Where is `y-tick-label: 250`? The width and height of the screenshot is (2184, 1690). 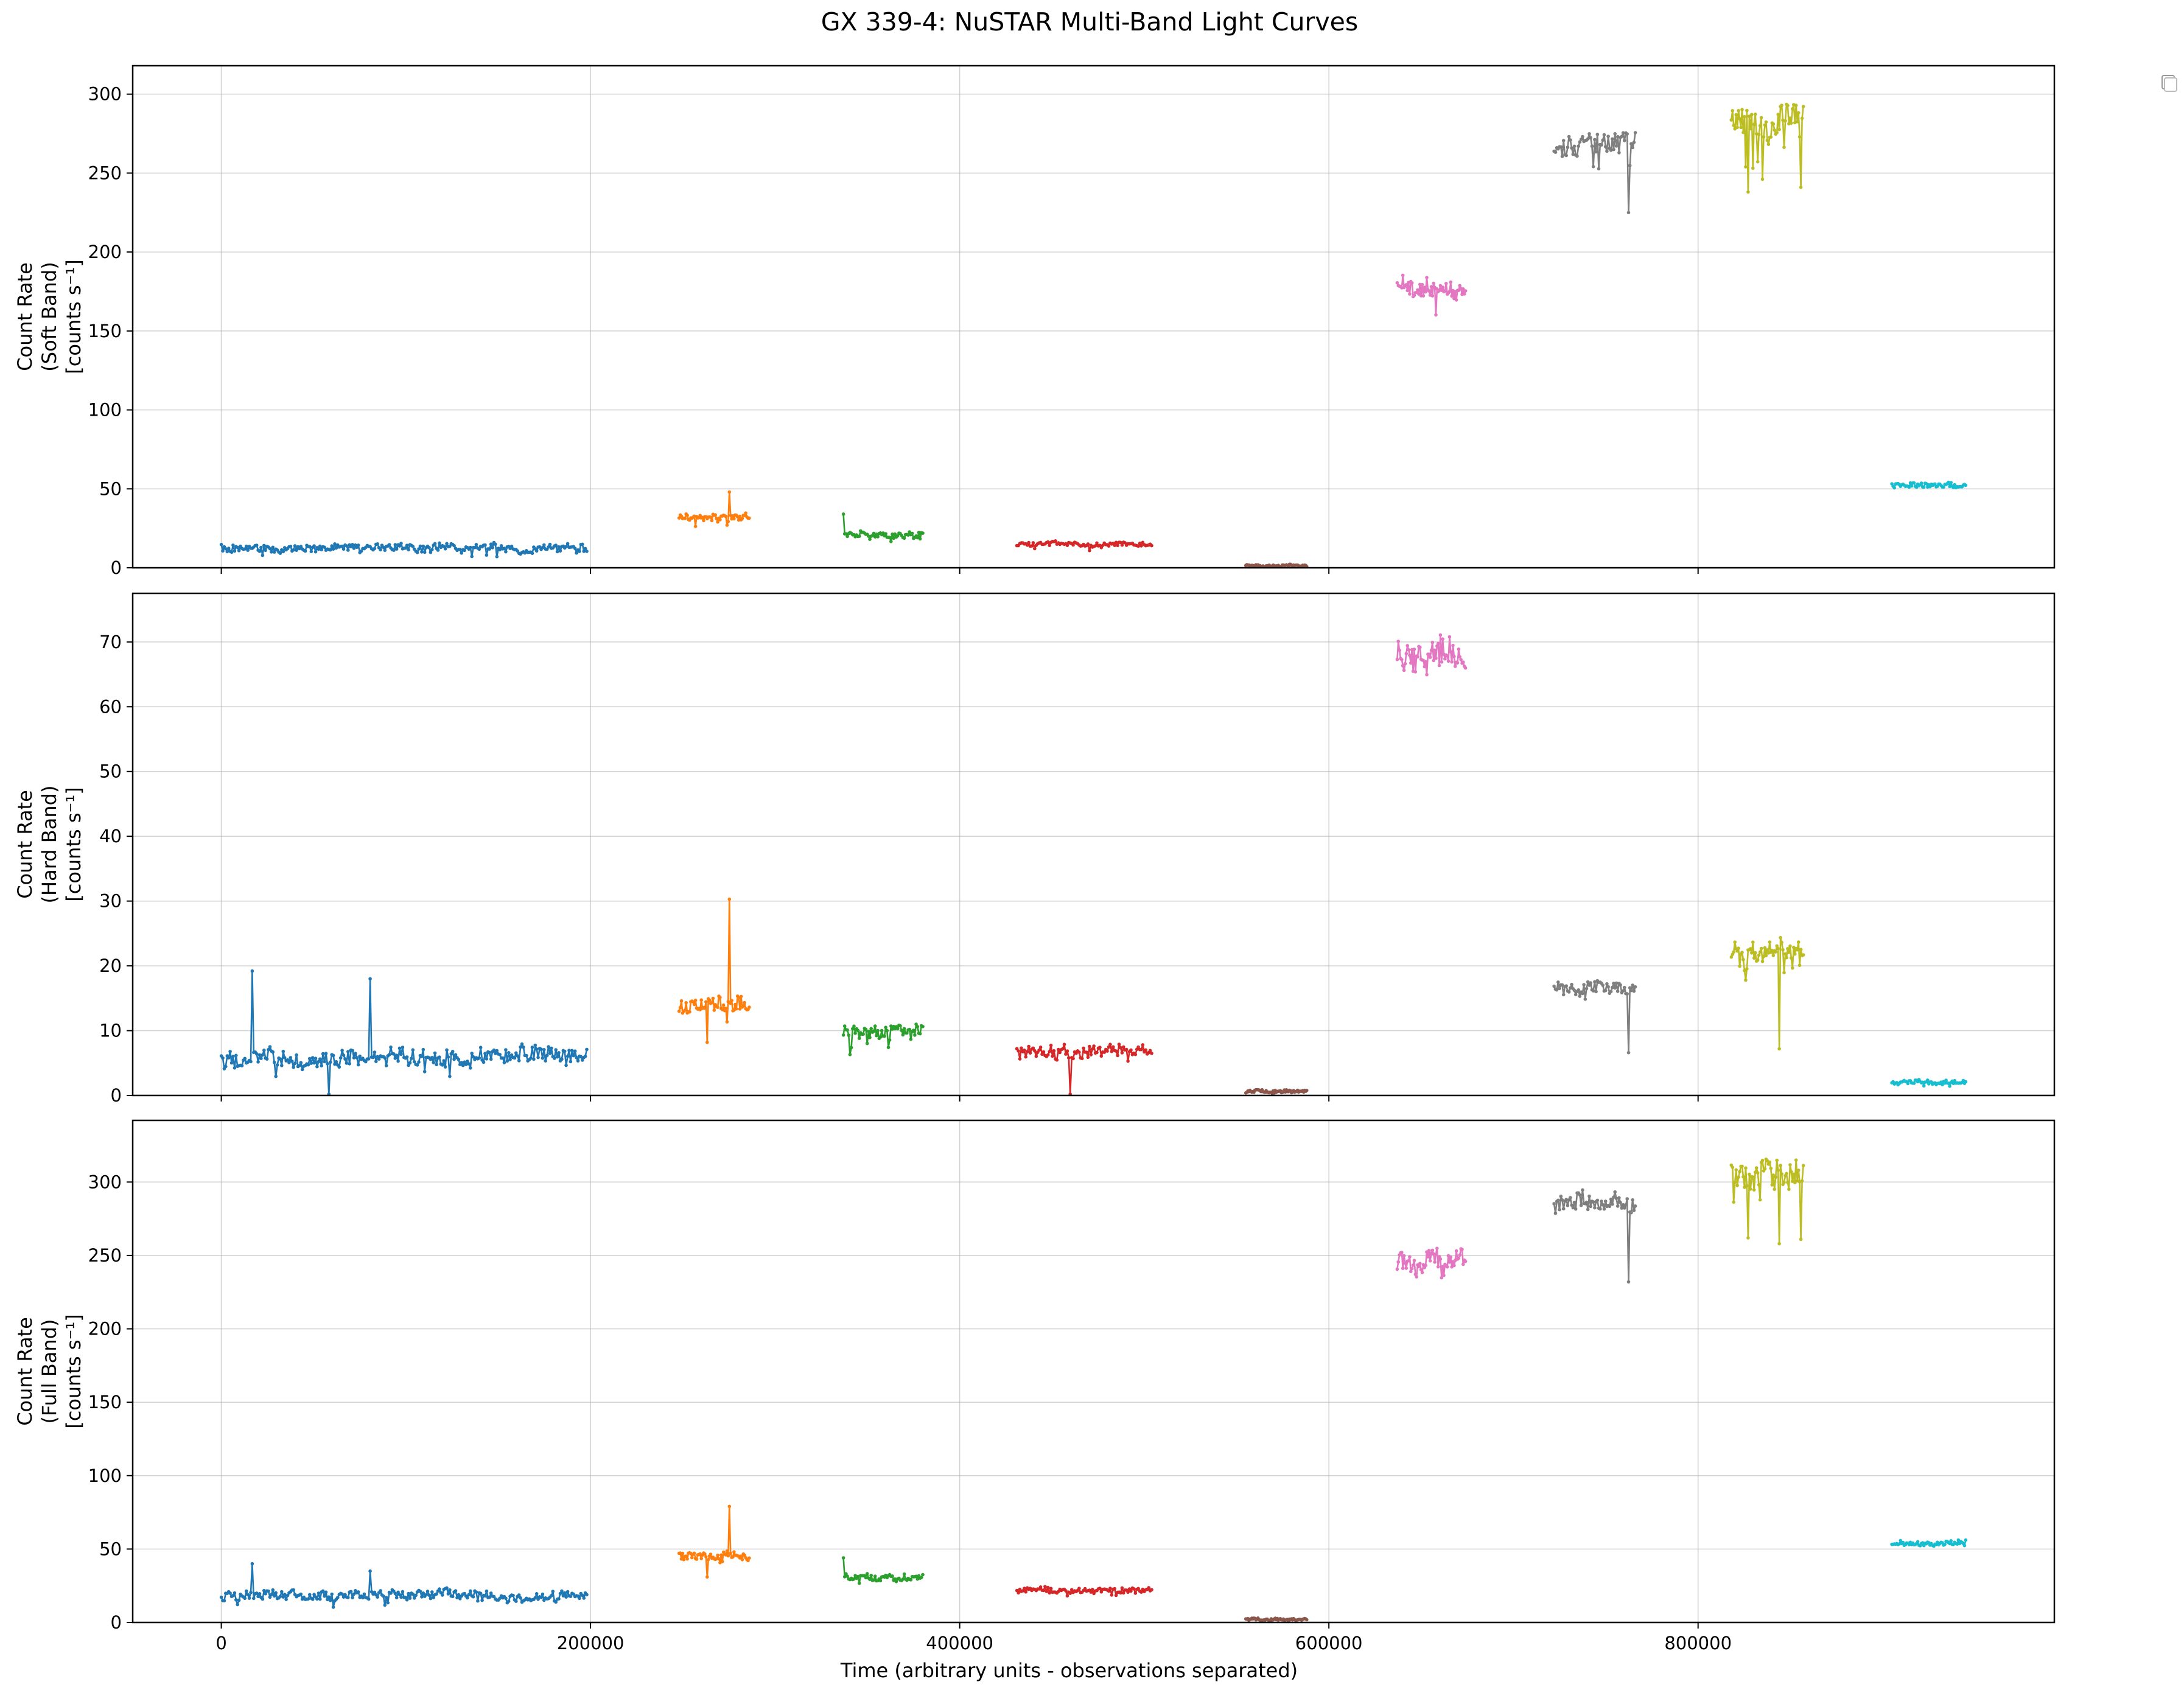 y-tick-label: 250 is located at coordinates (105, 172).